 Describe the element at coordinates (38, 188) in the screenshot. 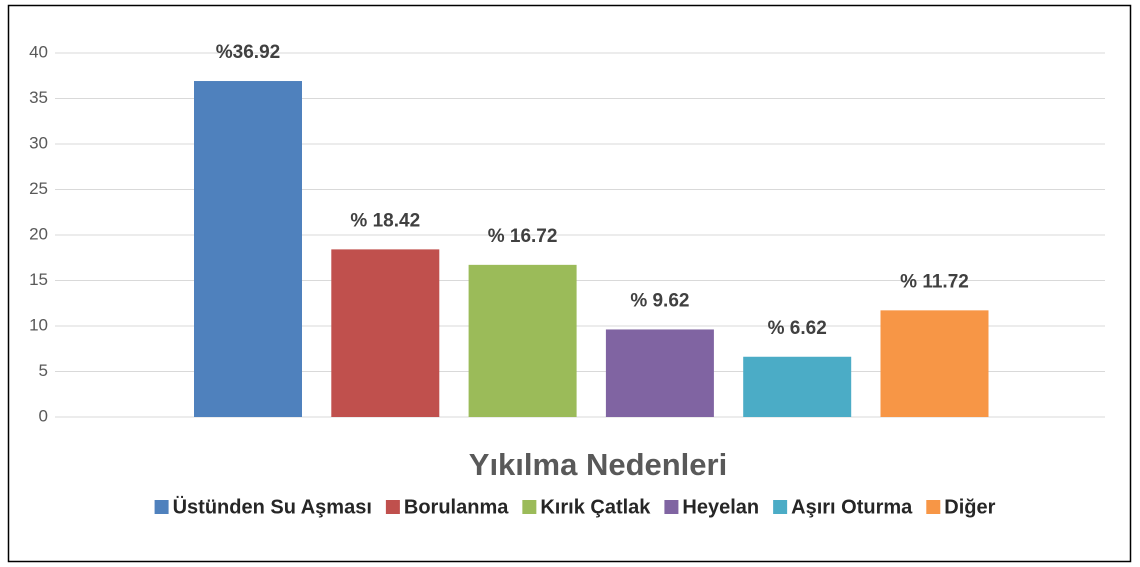

I see `y-tick-label: 25` at that location.